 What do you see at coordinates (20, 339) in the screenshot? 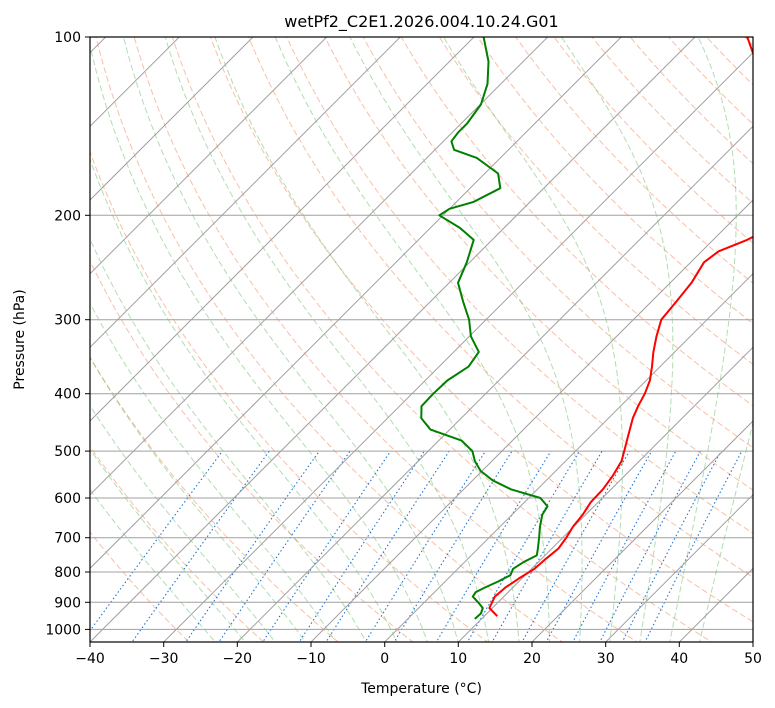
I see `y-axis-label: Pressure (hPa)` at bounding box center [20, 339].